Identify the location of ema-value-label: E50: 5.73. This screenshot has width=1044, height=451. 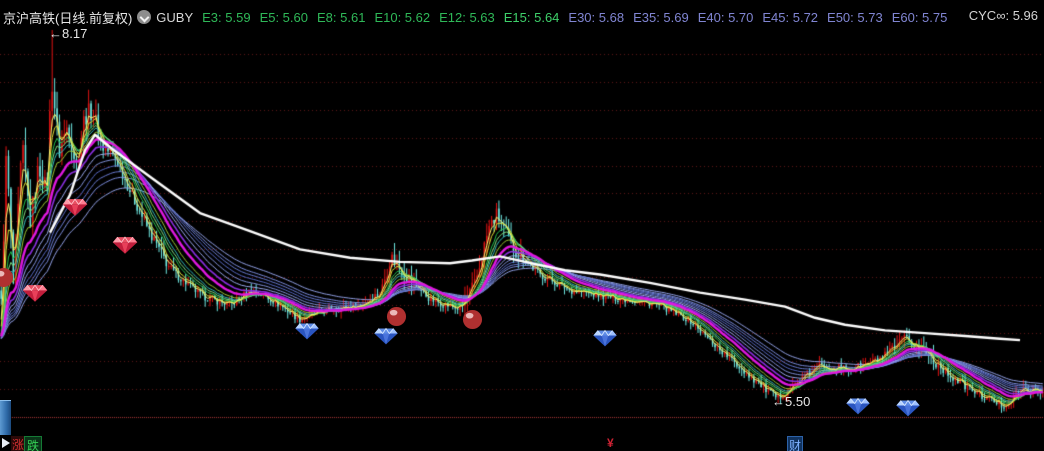
(855, 17).